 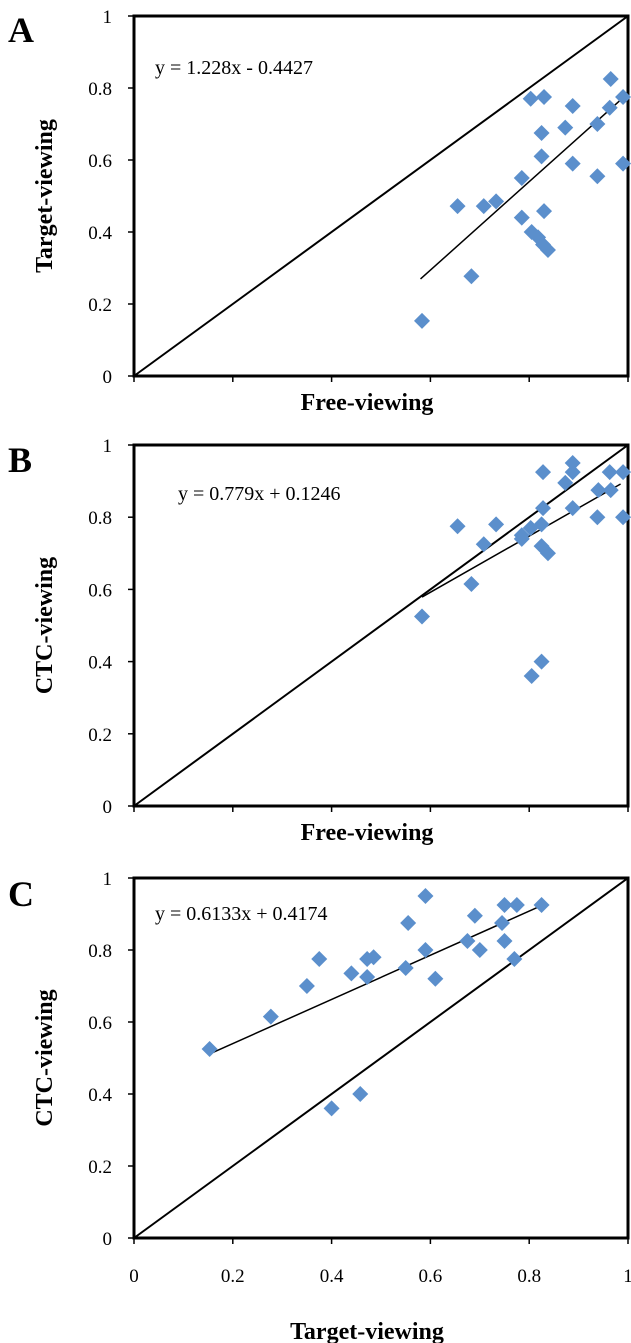 What do you see at coordinates (45, 196) in the screenshot?
I see `y-axis-title: Target-viewing` at bounding box center [45, 196].